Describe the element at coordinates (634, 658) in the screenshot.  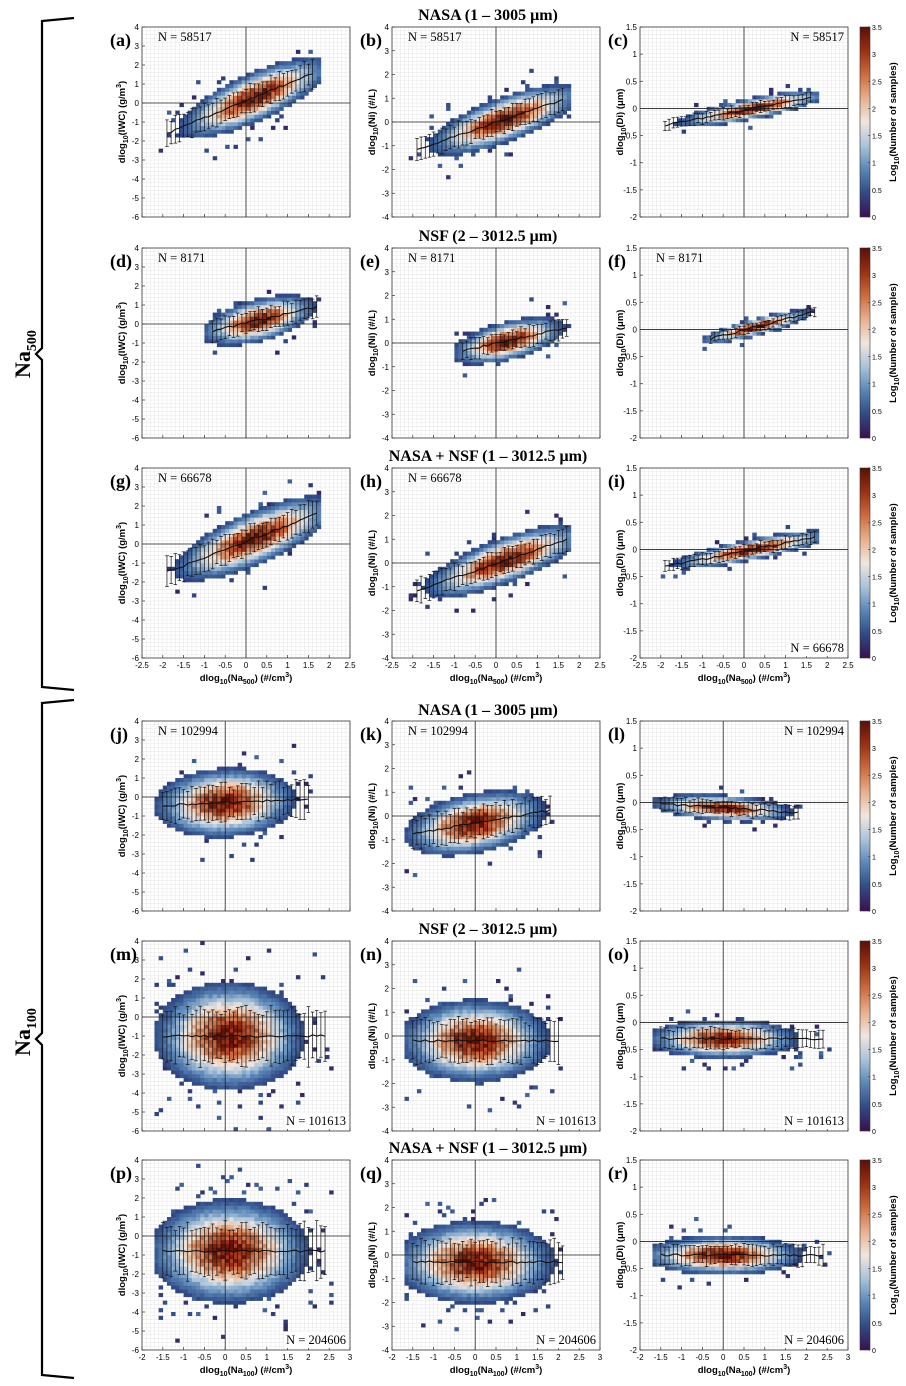
I see `y-tick-label: -2` at that location.